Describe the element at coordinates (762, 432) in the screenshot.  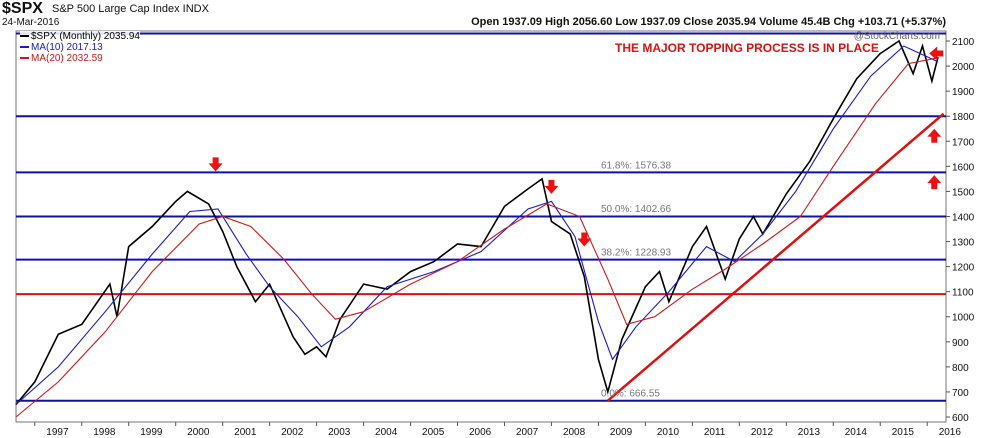
I see `x-tick-label-15: 2012` at that location.